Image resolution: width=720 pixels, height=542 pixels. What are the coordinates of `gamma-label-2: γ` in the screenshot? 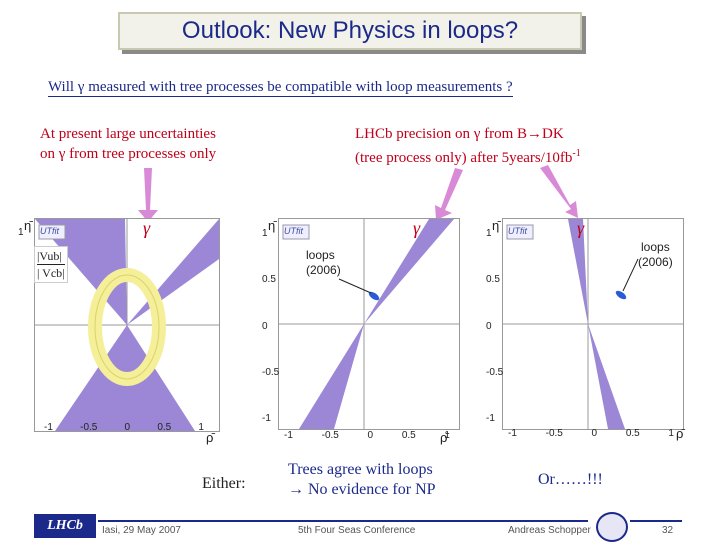 It's located at (417, 228).